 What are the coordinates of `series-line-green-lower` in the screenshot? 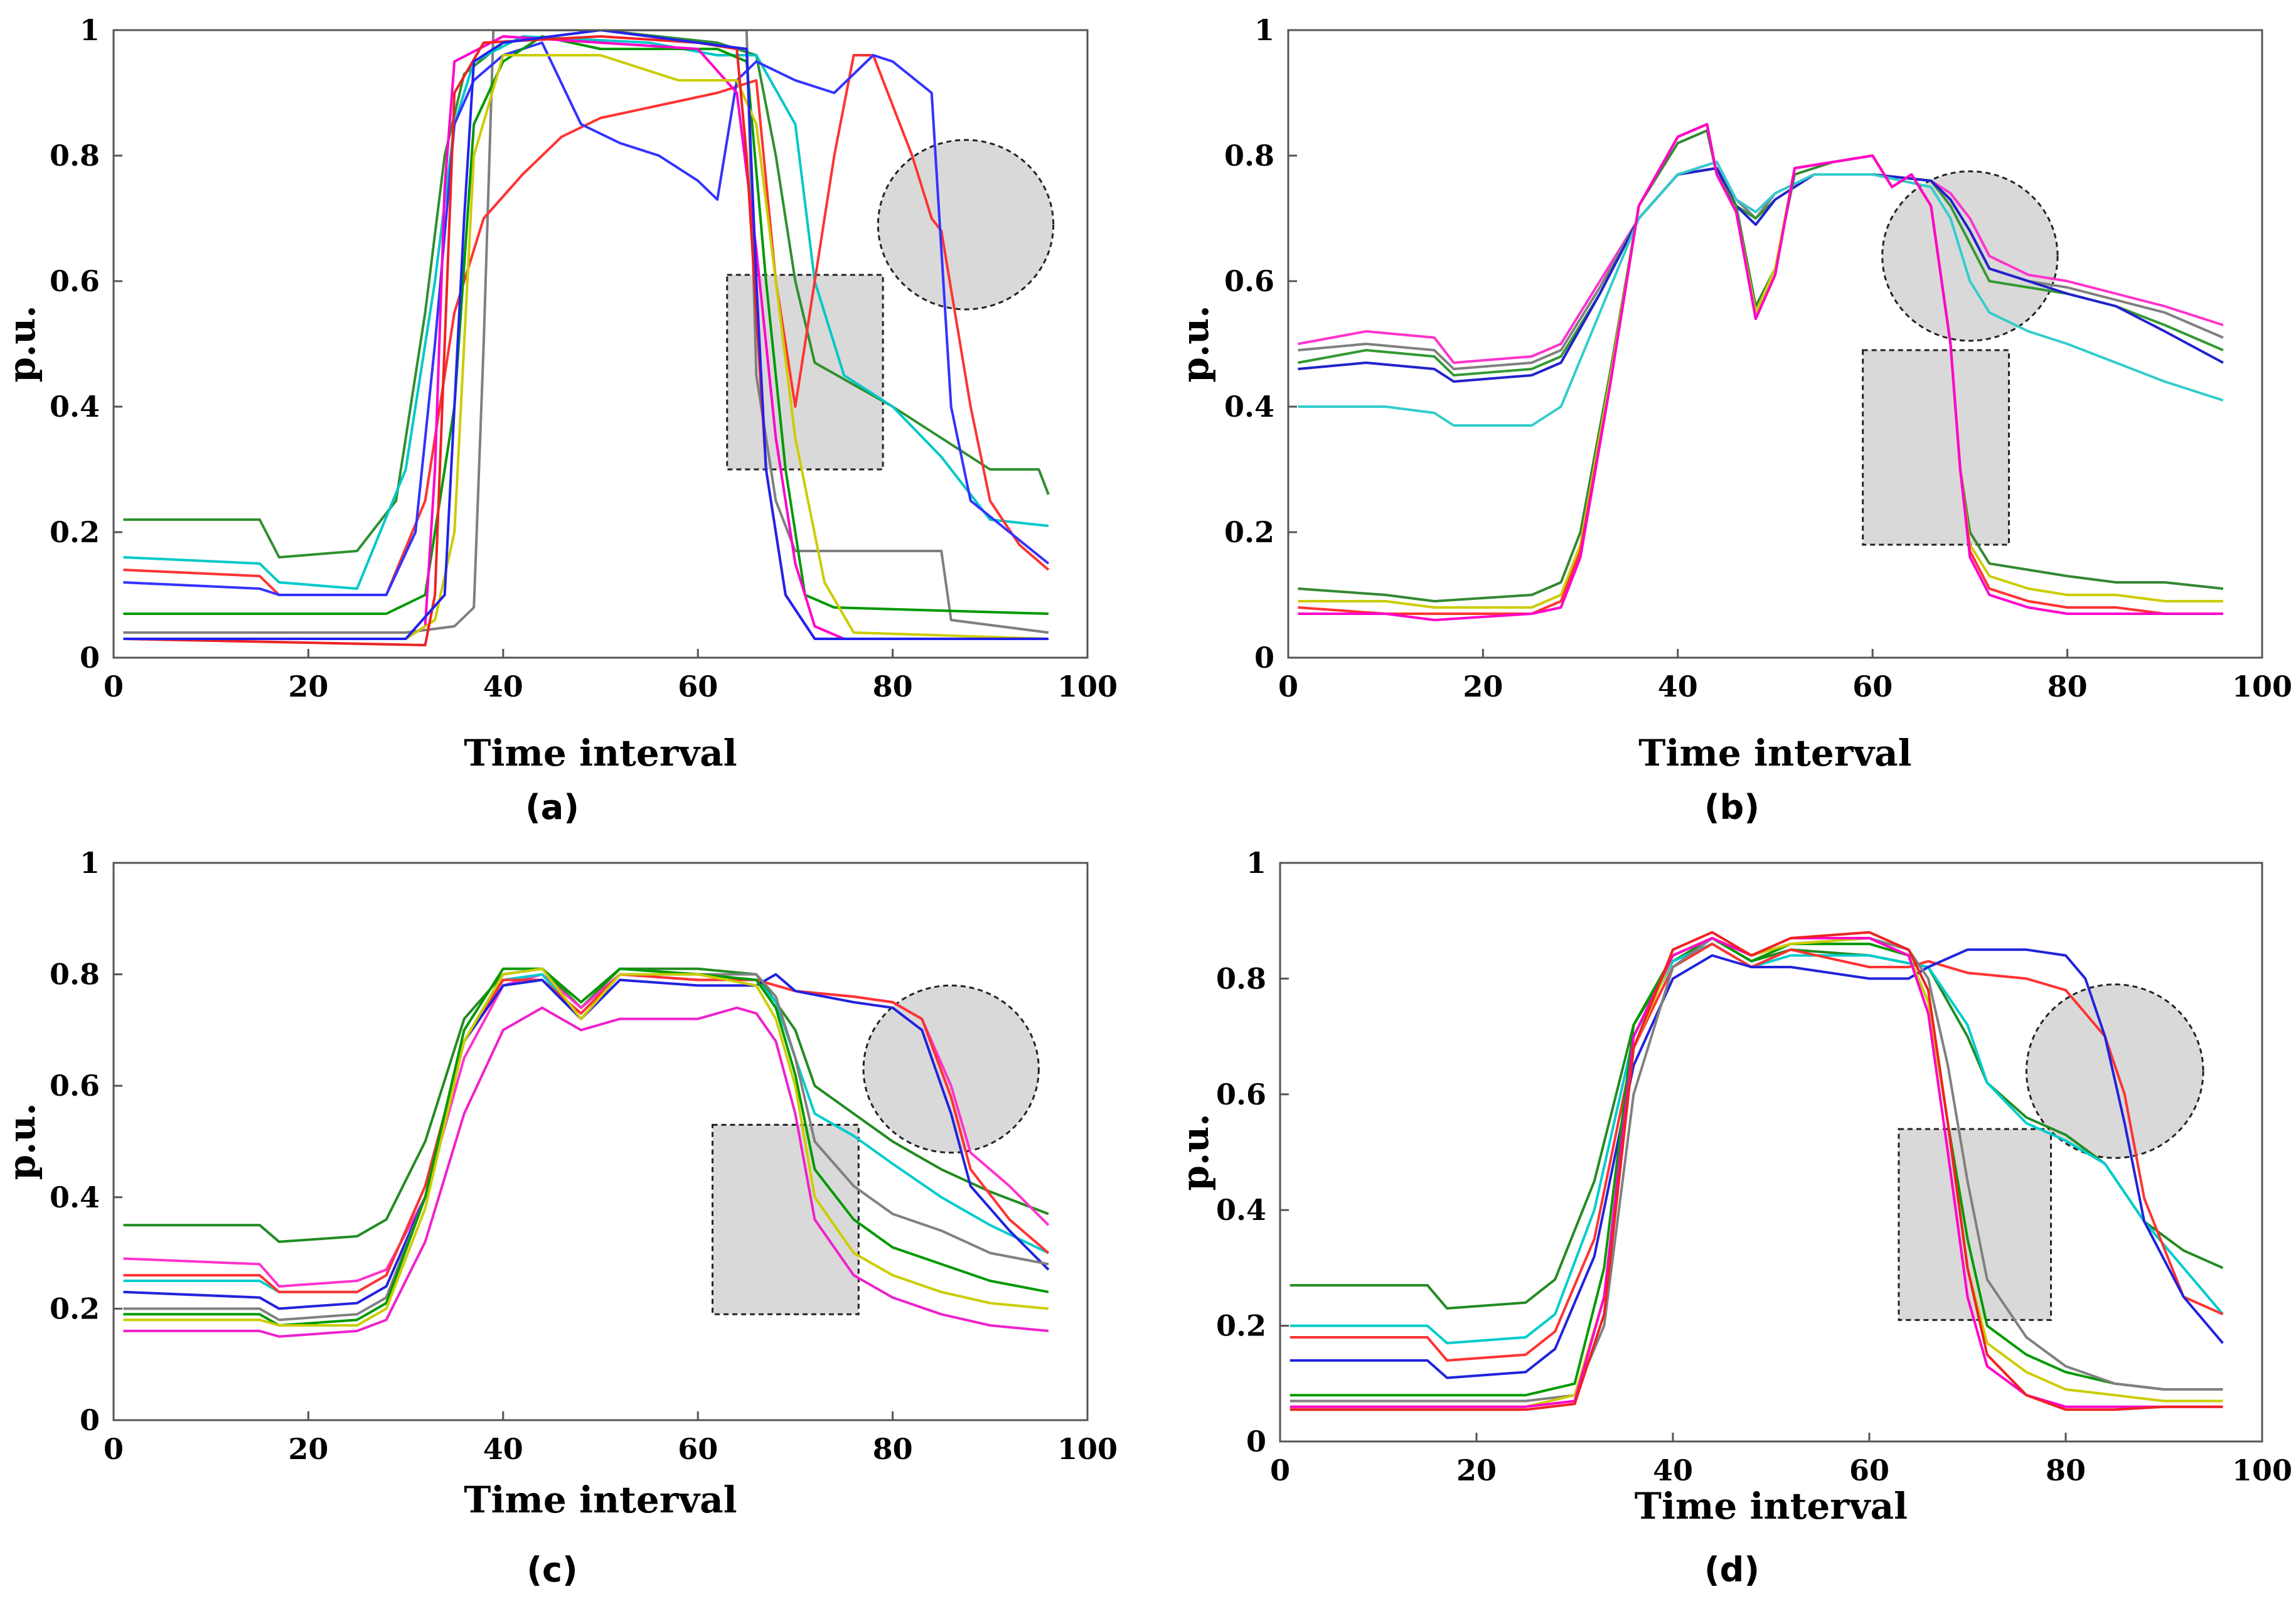 It's located at (1761, 365).